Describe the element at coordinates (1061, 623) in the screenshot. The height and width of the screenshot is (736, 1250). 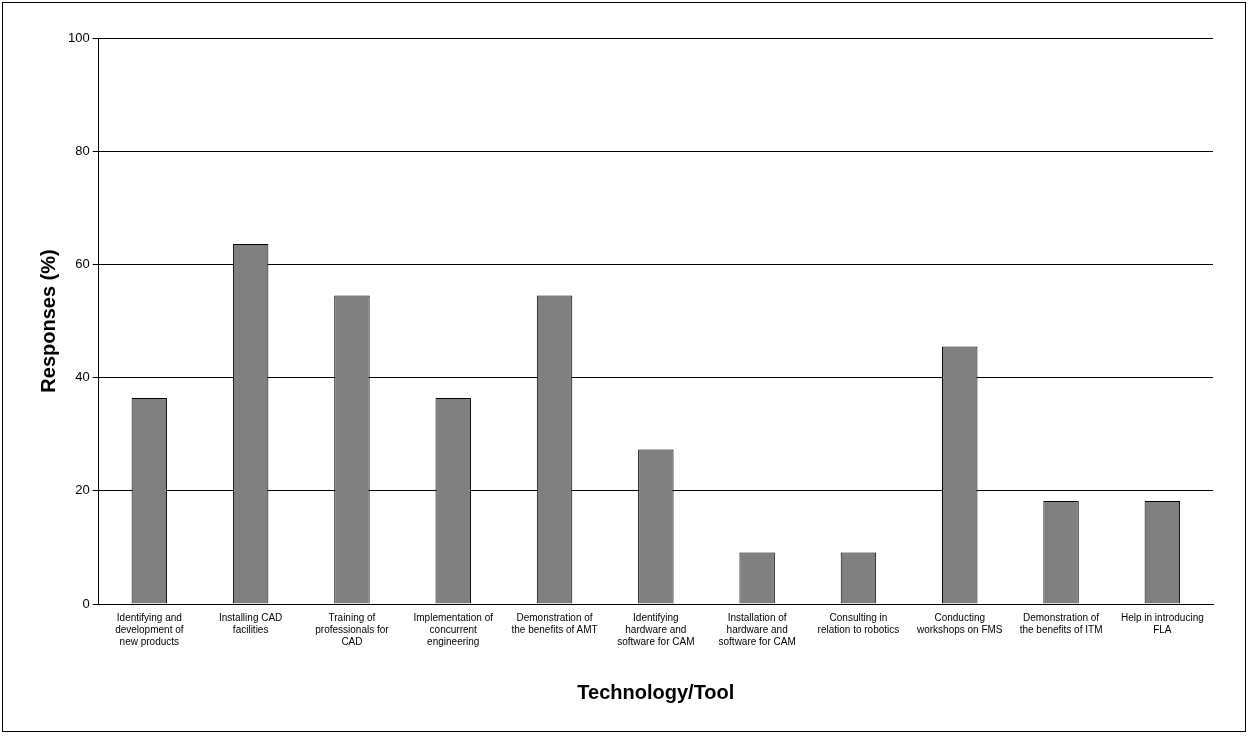
I see `x-tick-label: Demonstration of the benefits of ITM` at that location.